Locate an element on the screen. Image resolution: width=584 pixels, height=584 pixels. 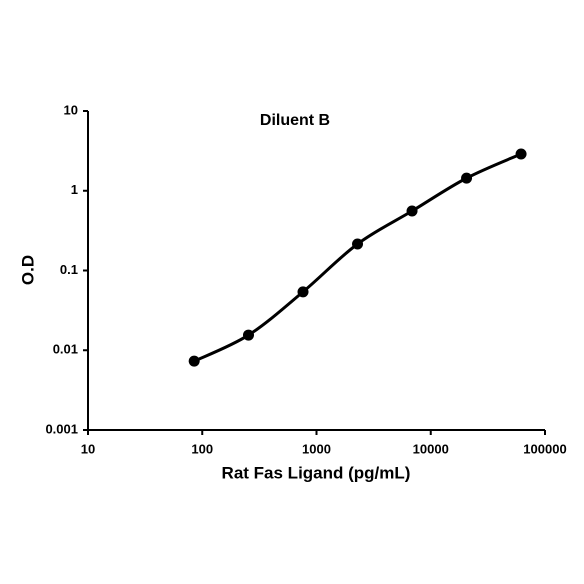
x-tick-label: 10000 is located at coordinates (431, 448).